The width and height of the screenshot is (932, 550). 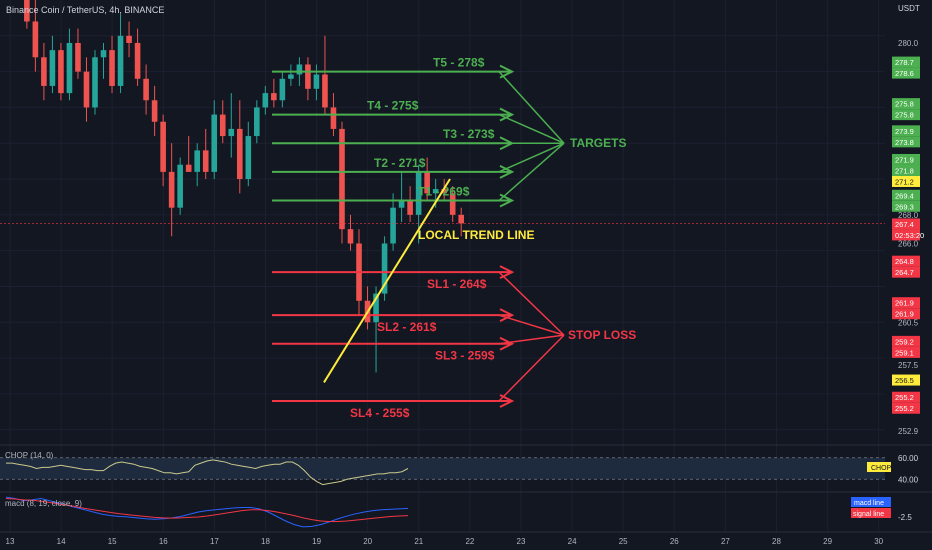 I want to click on targets-label: TARGETS, so click(x=598, y=143).